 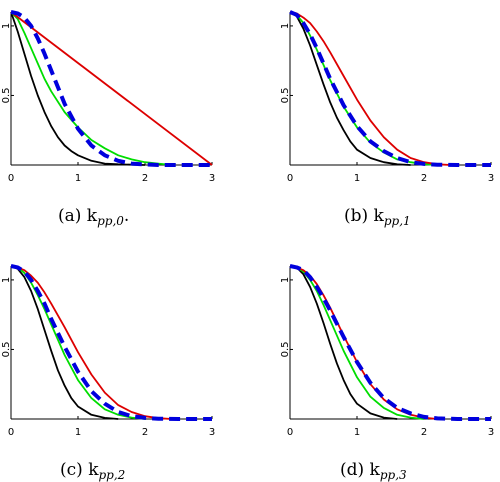 I want to click on subplot-caption: (d) kpp,3, so click(x=373, y=471).